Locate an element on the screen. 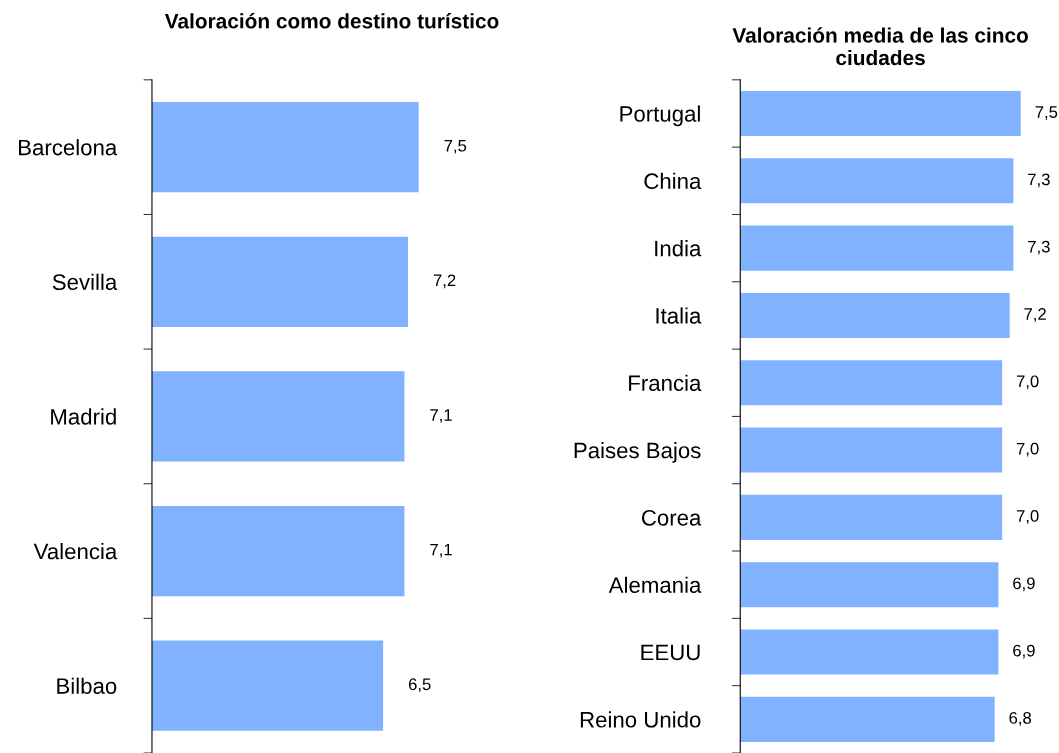 The height and width of the screenshot is (753, 1059). y-tick-label: Bilbao is located at coordinates (87, 685).